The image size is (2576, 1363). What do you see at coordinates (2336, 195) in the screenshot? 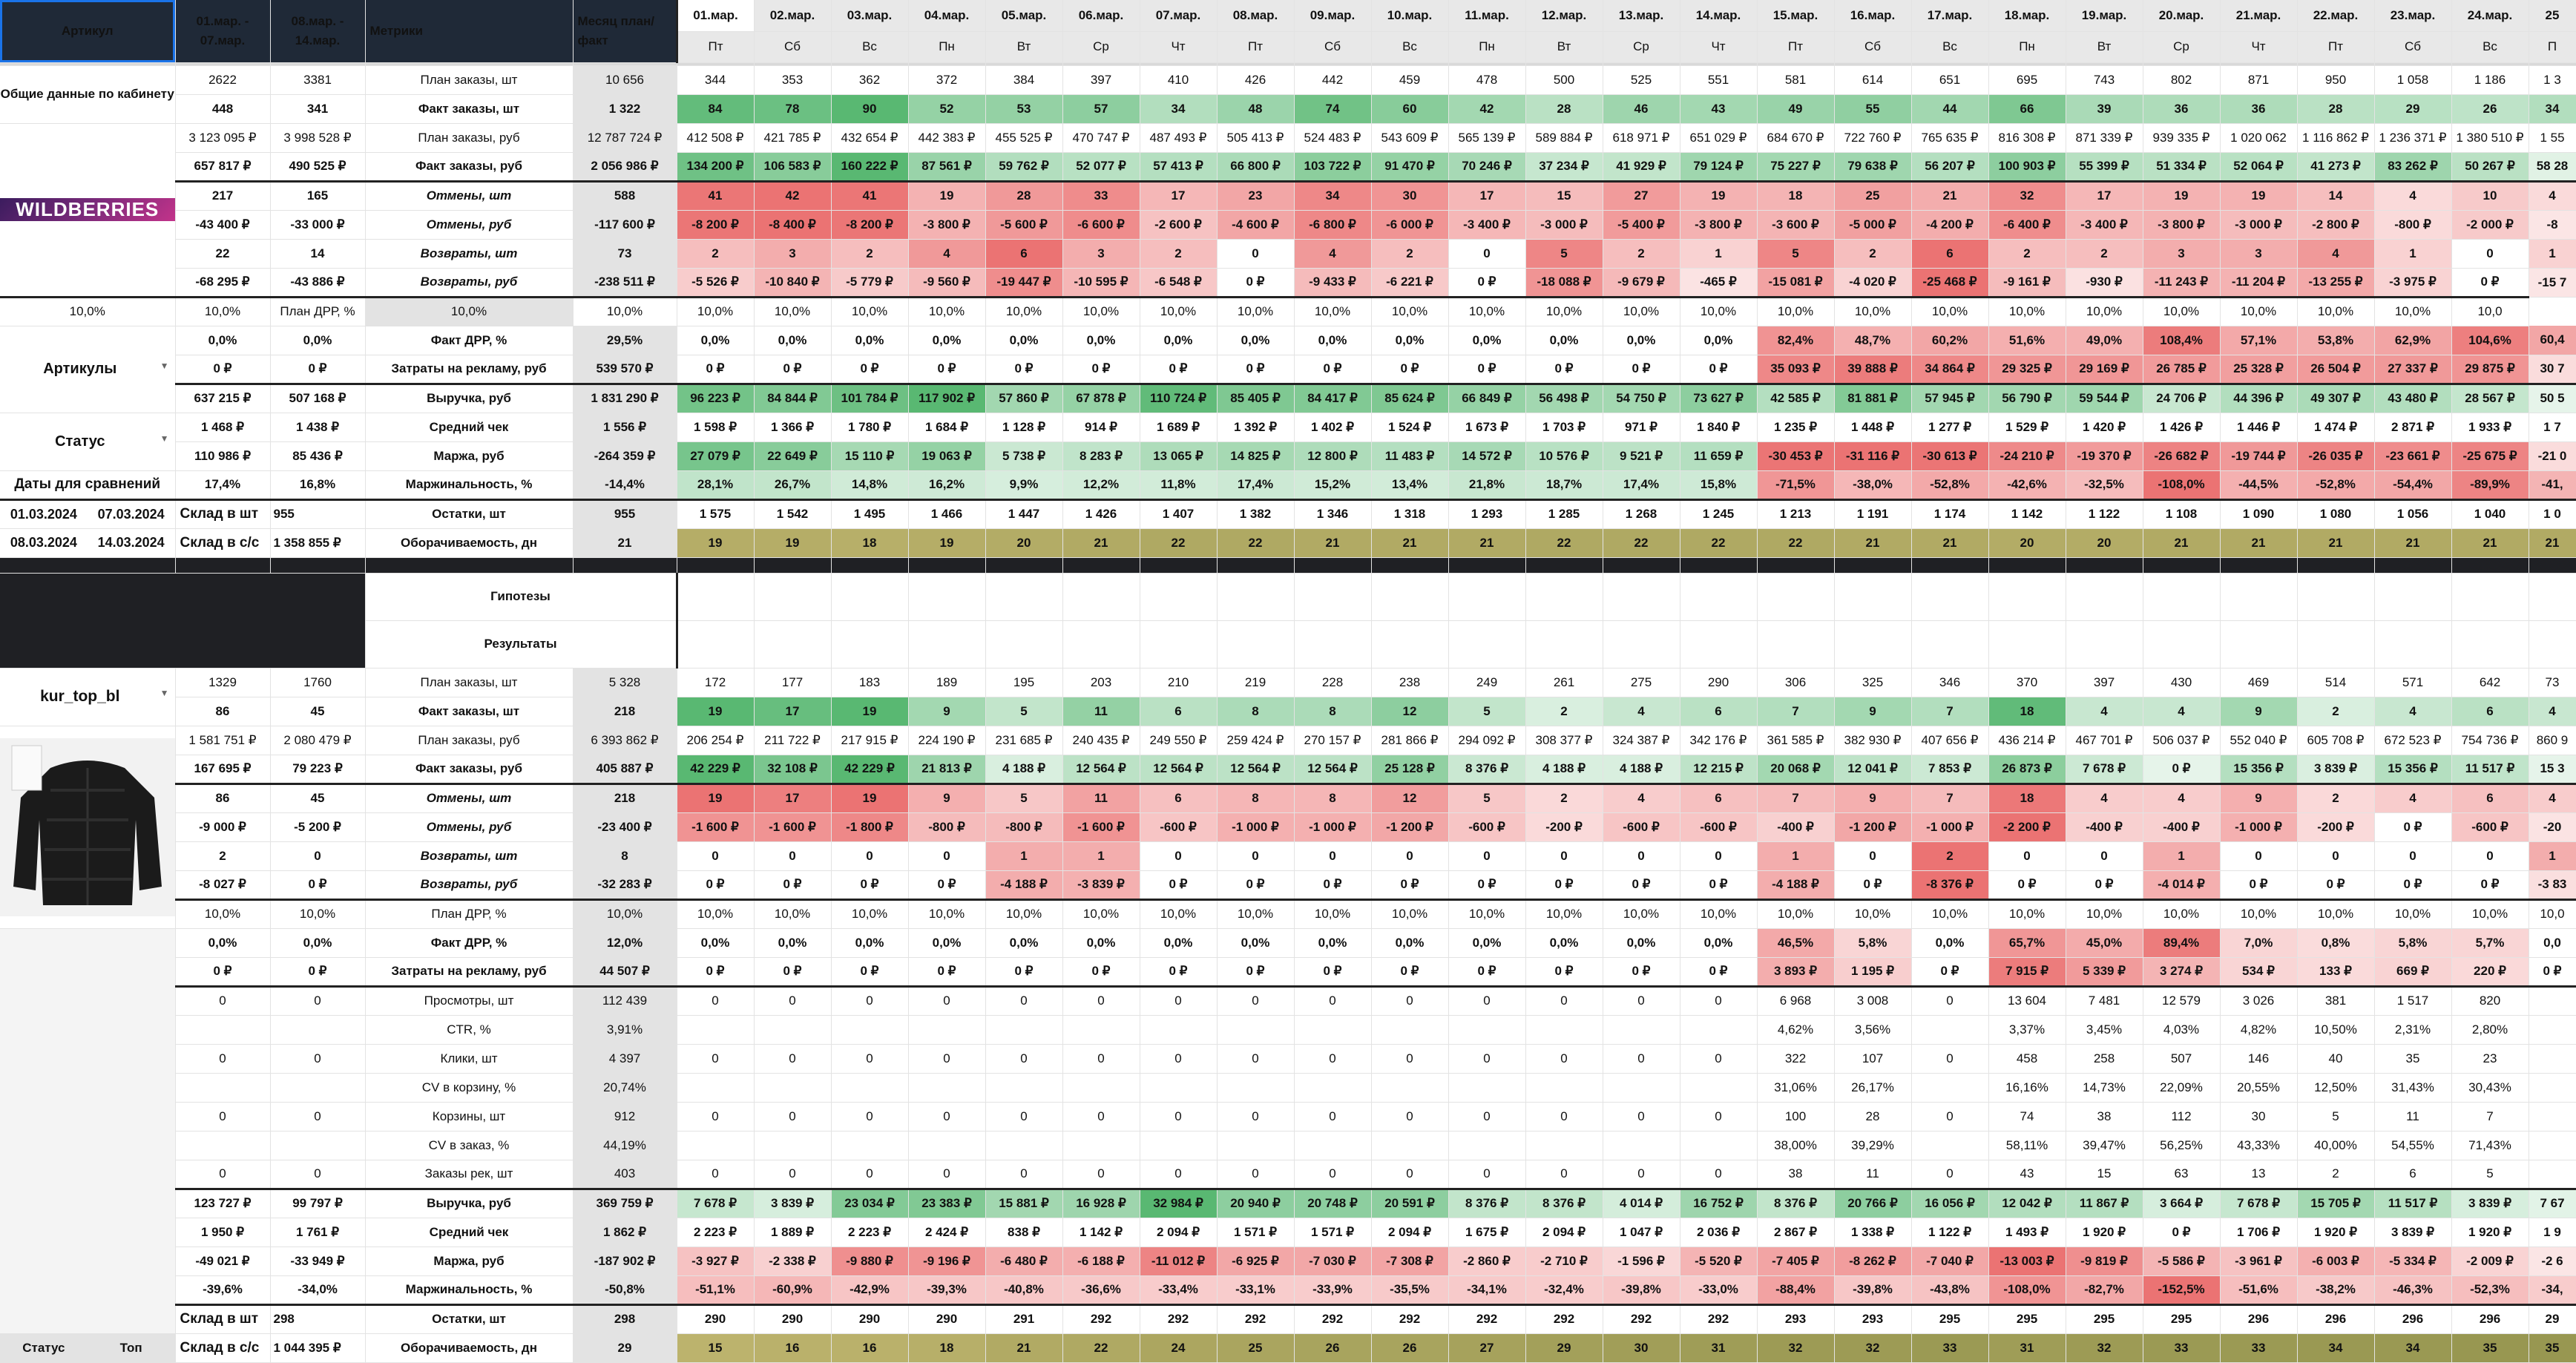
I see `day-value: 14` at bounding box center [2336, 195].